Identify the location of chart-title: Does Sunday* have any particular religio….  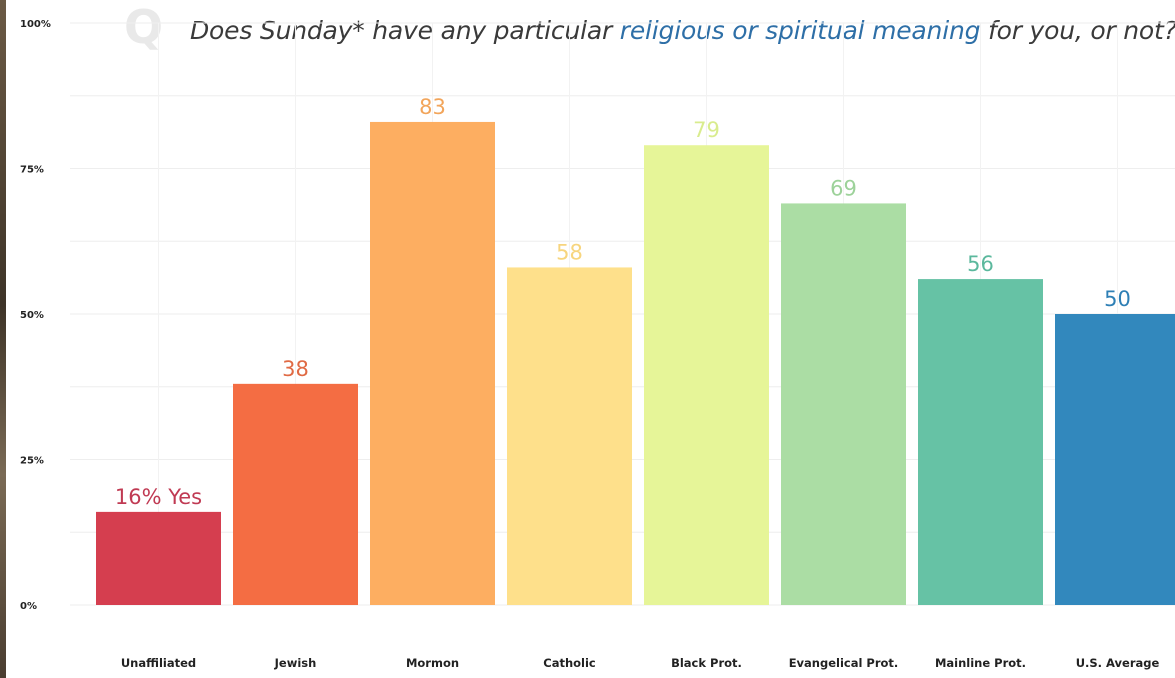
(682, 30).